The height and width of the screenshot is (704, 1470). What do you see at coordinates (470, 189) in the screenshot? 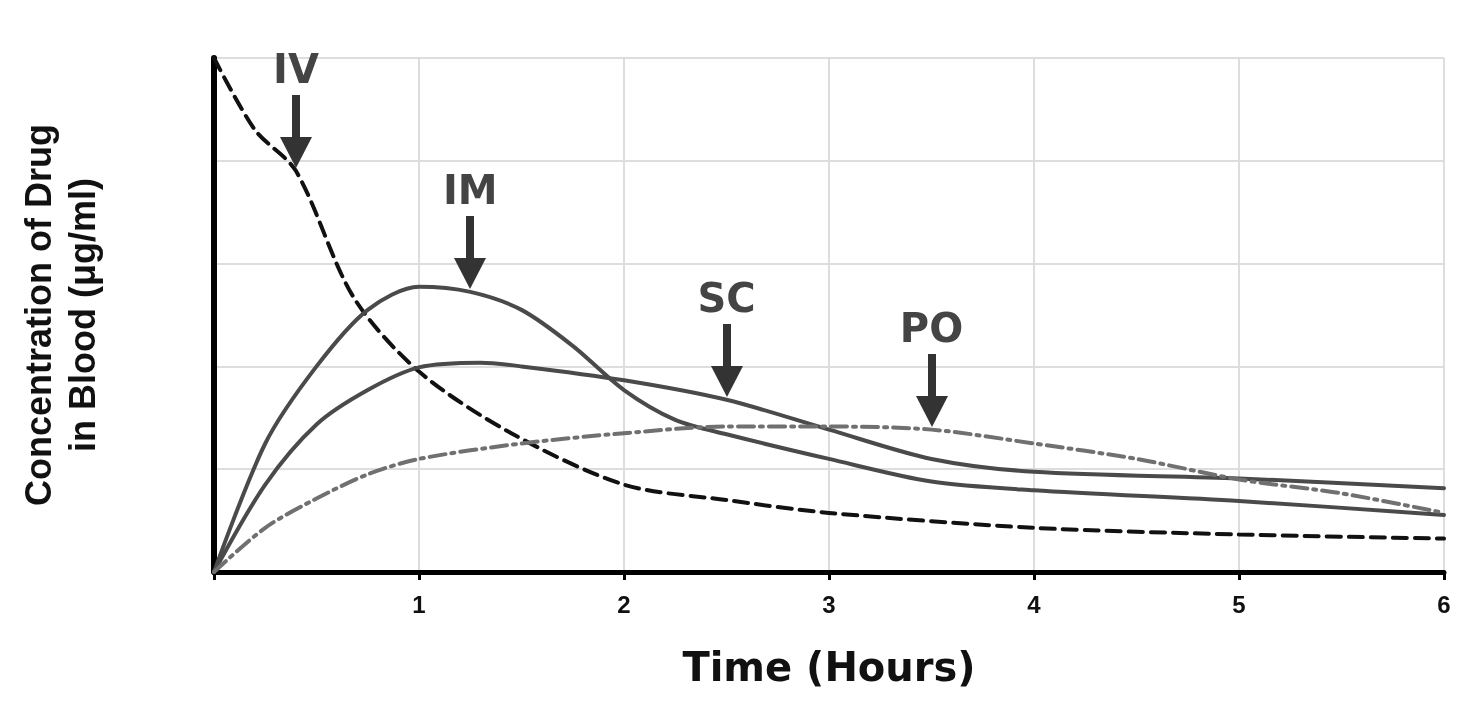
I see `annotation: IM` at bounding box center [470, 189].